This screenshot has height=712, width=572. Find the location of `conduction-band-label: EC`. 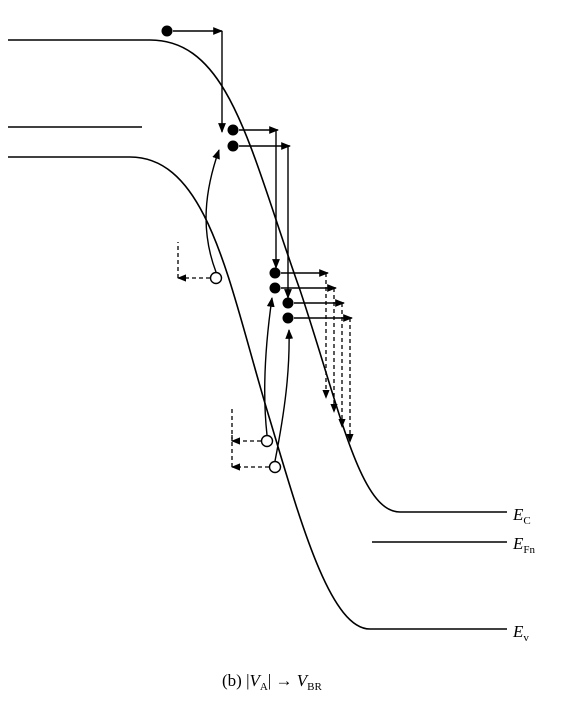

conduction-band-label: EC is located at coordinates (521, 516).